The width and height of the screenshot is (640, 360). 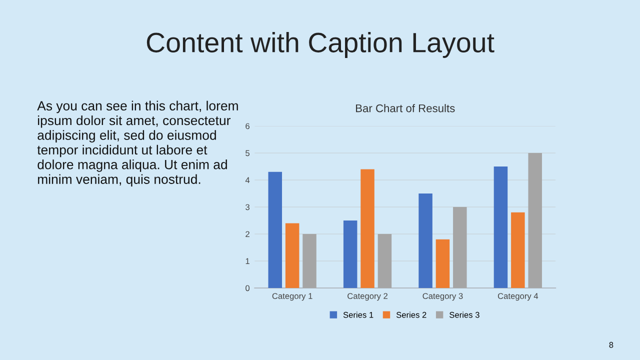 What do you see at coordinates (320, 45) in the screenshot?
I see `chart-title: Content with Caption Layout` at bounding box center [320, 45].